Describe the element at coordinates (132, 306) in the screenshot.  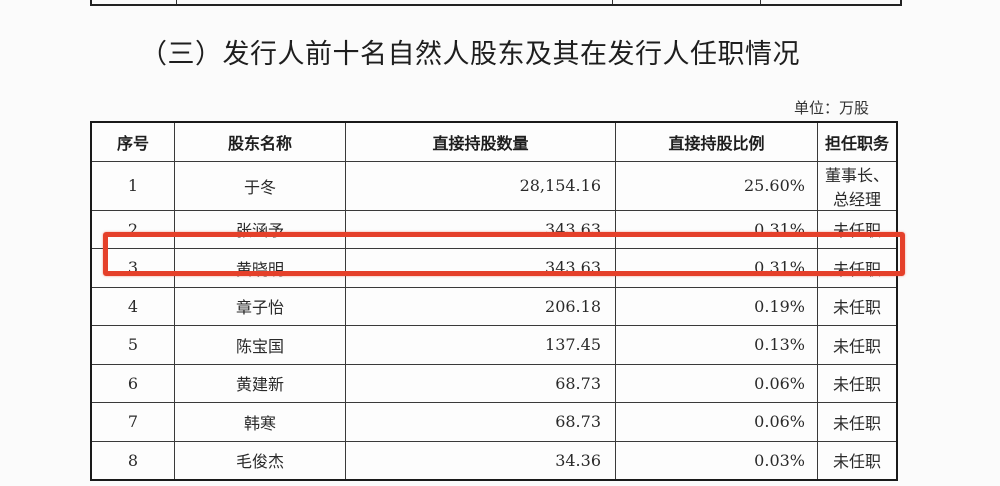
I see `cell-index: 4` at that location.